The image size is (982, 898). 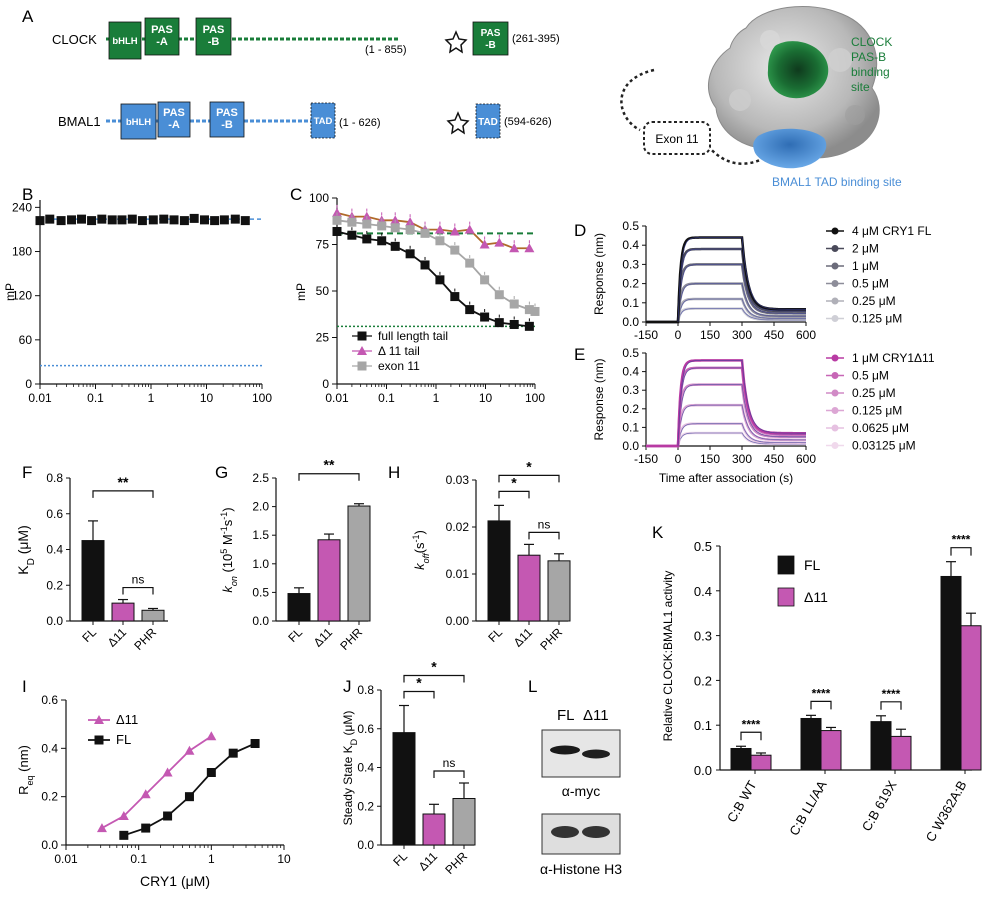 What do you see at coordinates (575, 777) in the screenshot?
I see `panel-l: L FL Δ11 α-myc α-Histone H3` at bounding box center [575, 777].